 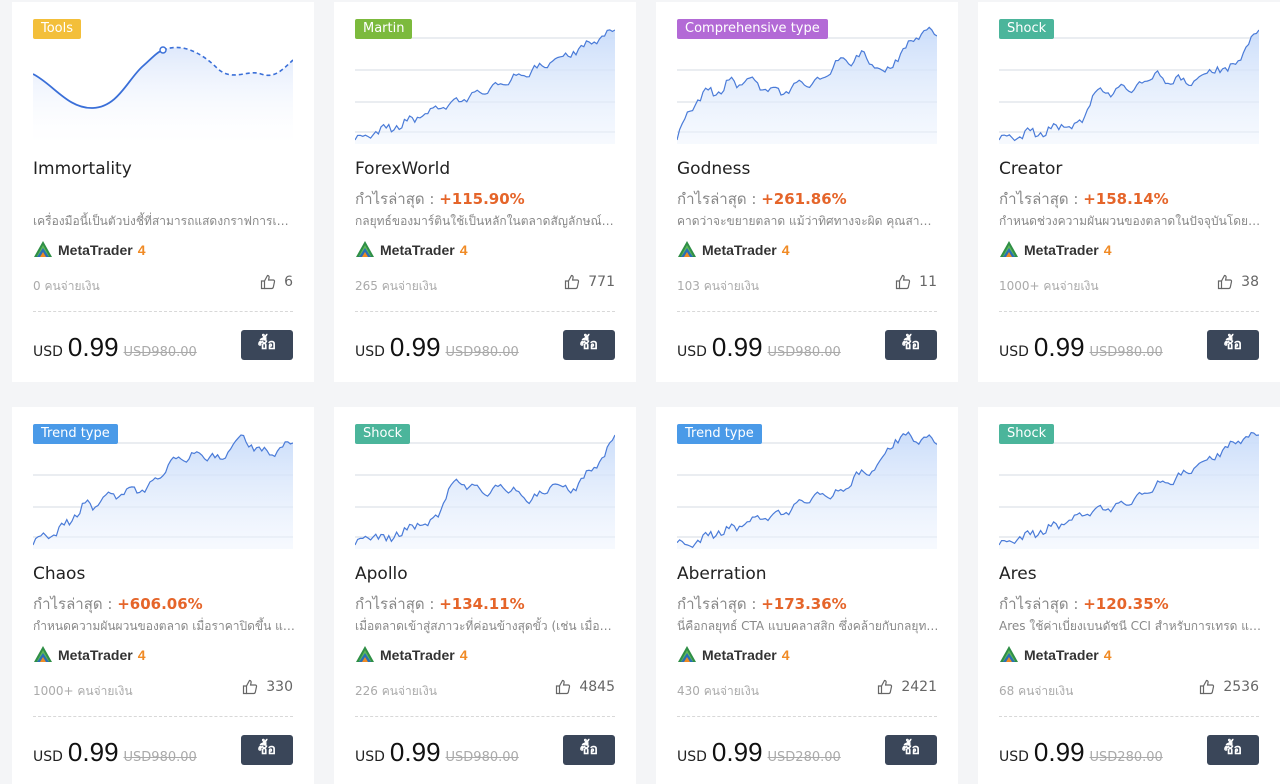 What do you see at coordinates (601, 282) in the screenshot?
I see `like-count: 771` at bounding box center [601, 282].